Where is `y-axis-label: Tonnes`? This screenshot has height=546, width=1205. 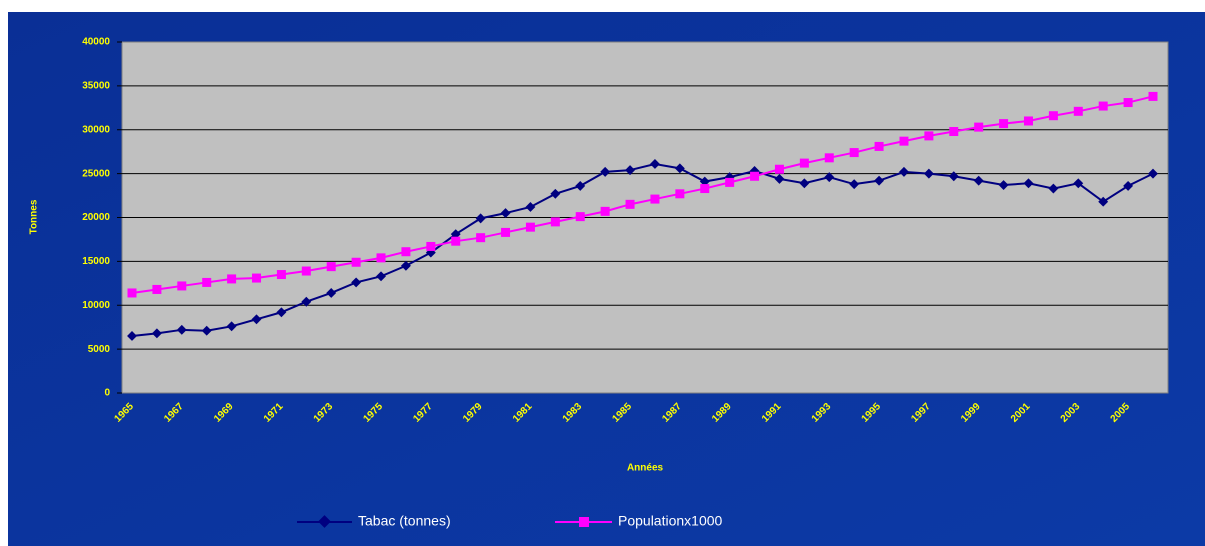 y-axis-label: Tonnes is located at coordinates (34, 216).